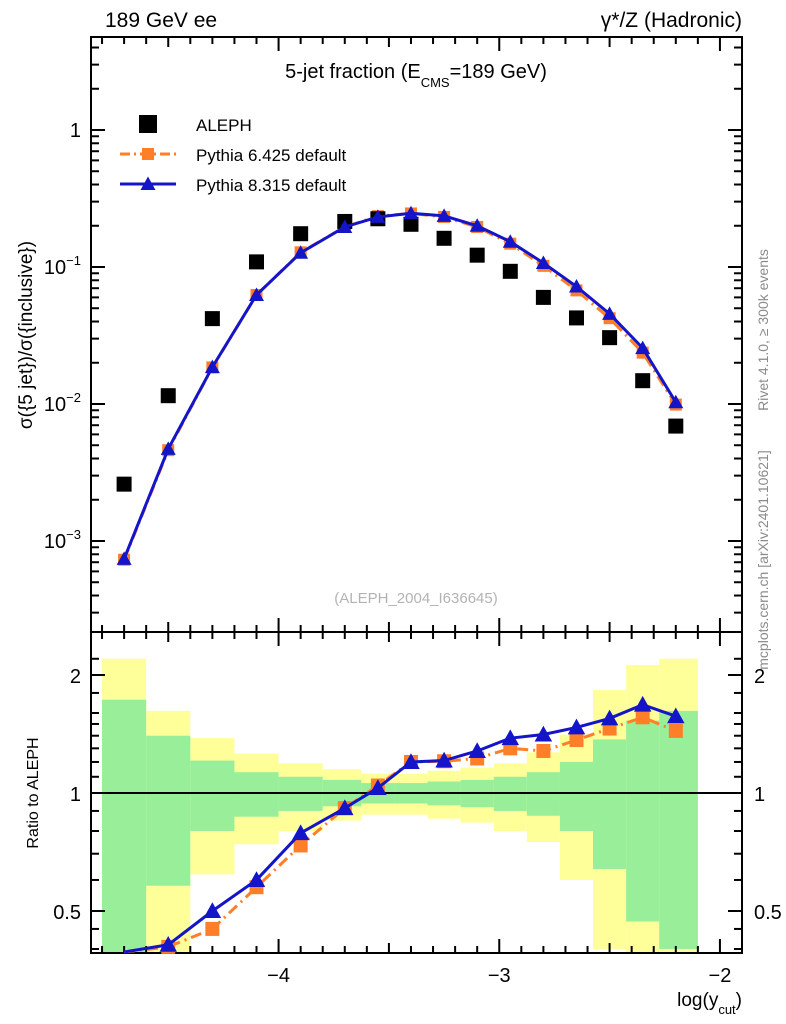 This screenshot has height=1024, width=786. What do you see at coordinates (62, 540) in the screenshot?
I see `main-y-tick-label: 10⁻³` at bounding box center [62, 540].